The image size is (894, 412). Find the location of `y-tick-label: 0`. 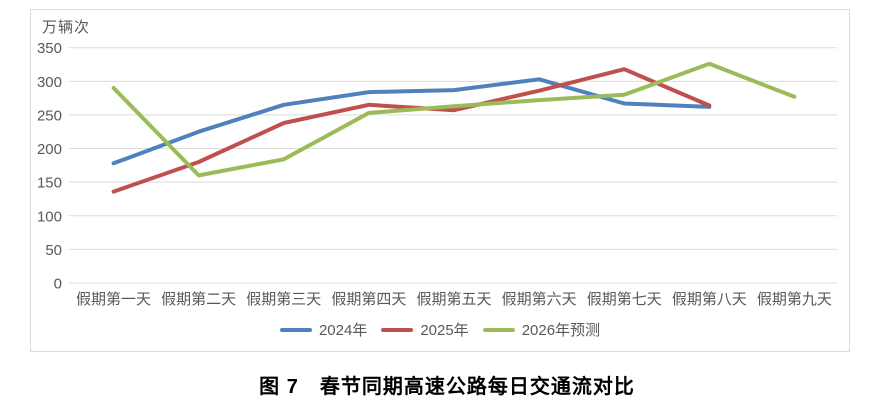

y-tick-label: 0 is located at coordinates (58, 284).